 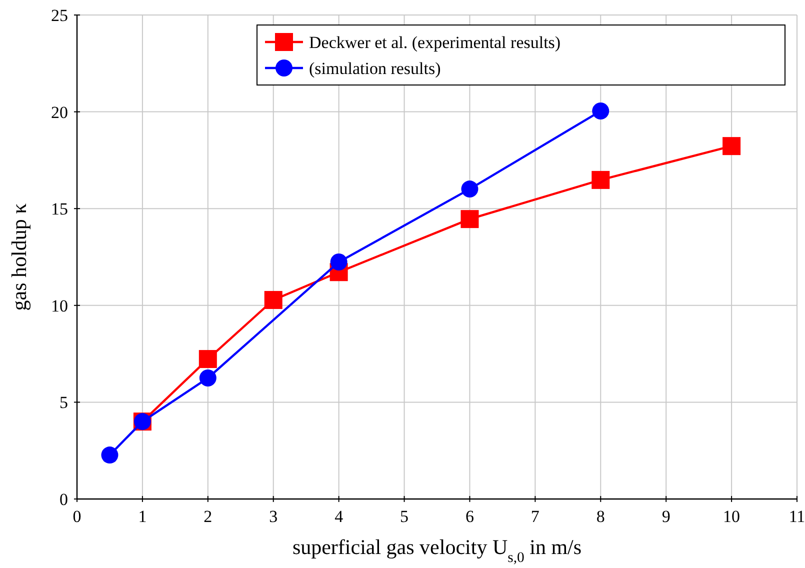 I want to click on y-tick-label: 10, so click(x=59, y=306).